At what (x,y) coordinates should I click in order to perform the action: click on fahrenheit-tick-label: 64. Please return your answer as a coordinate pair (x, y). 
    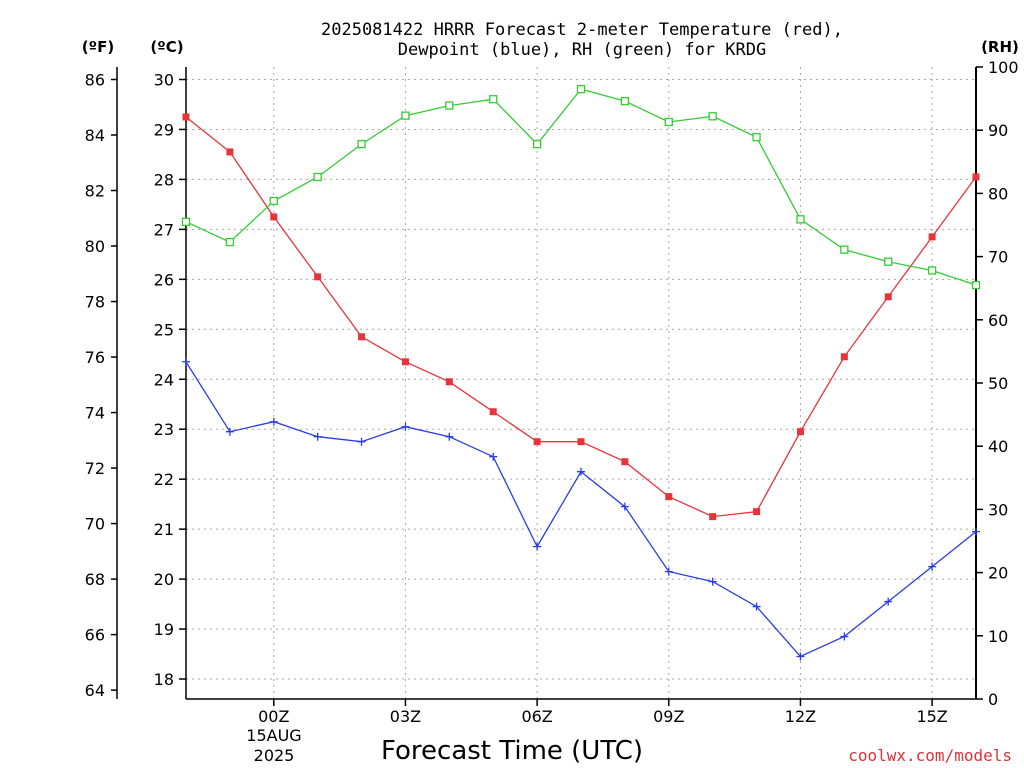
    Looking at the image, I should click on (95, 690).